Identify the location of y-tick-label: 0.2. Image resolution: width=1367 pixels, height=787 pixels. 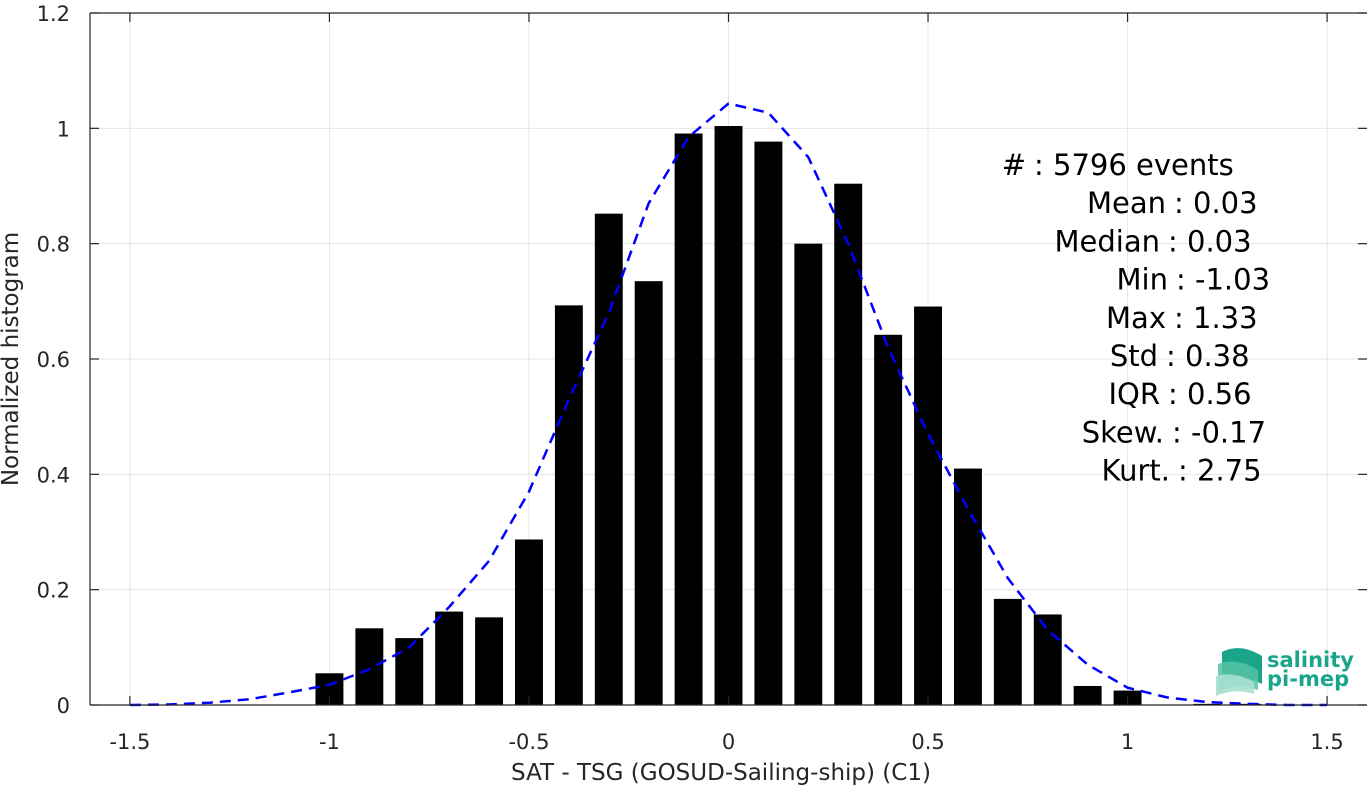
(53, 591).